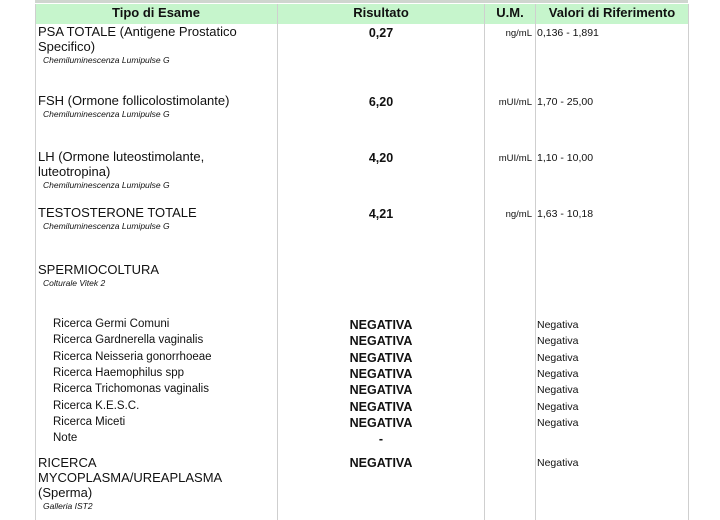 The image size is (720, 520). Describe the element at coordinates (99, 269) in the screenshot. I see `exam-name-text: SPERMIOCOLTURA` at that location.